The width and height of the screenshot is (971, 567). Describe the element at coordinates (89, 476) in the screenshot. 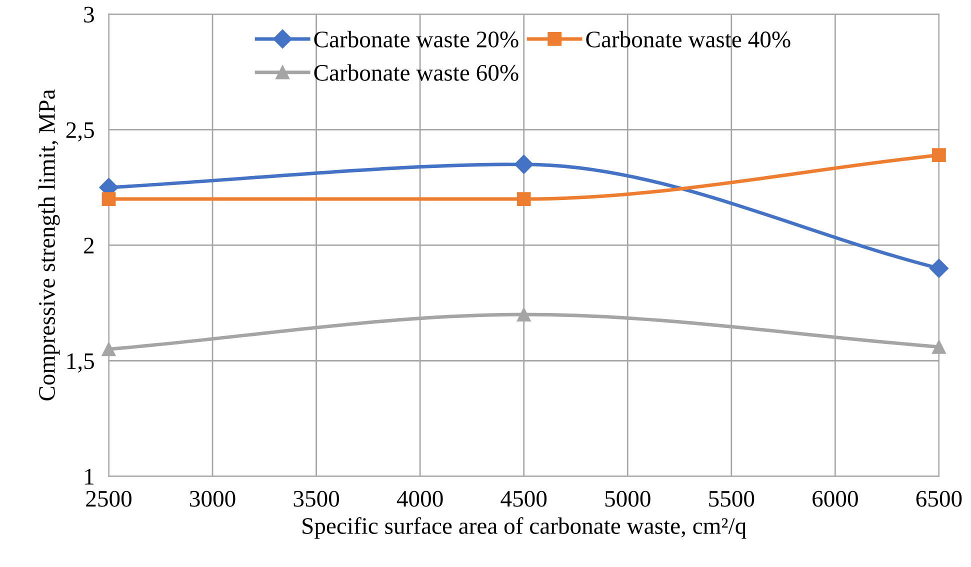

I see `y-tick-label: 1` at that location.